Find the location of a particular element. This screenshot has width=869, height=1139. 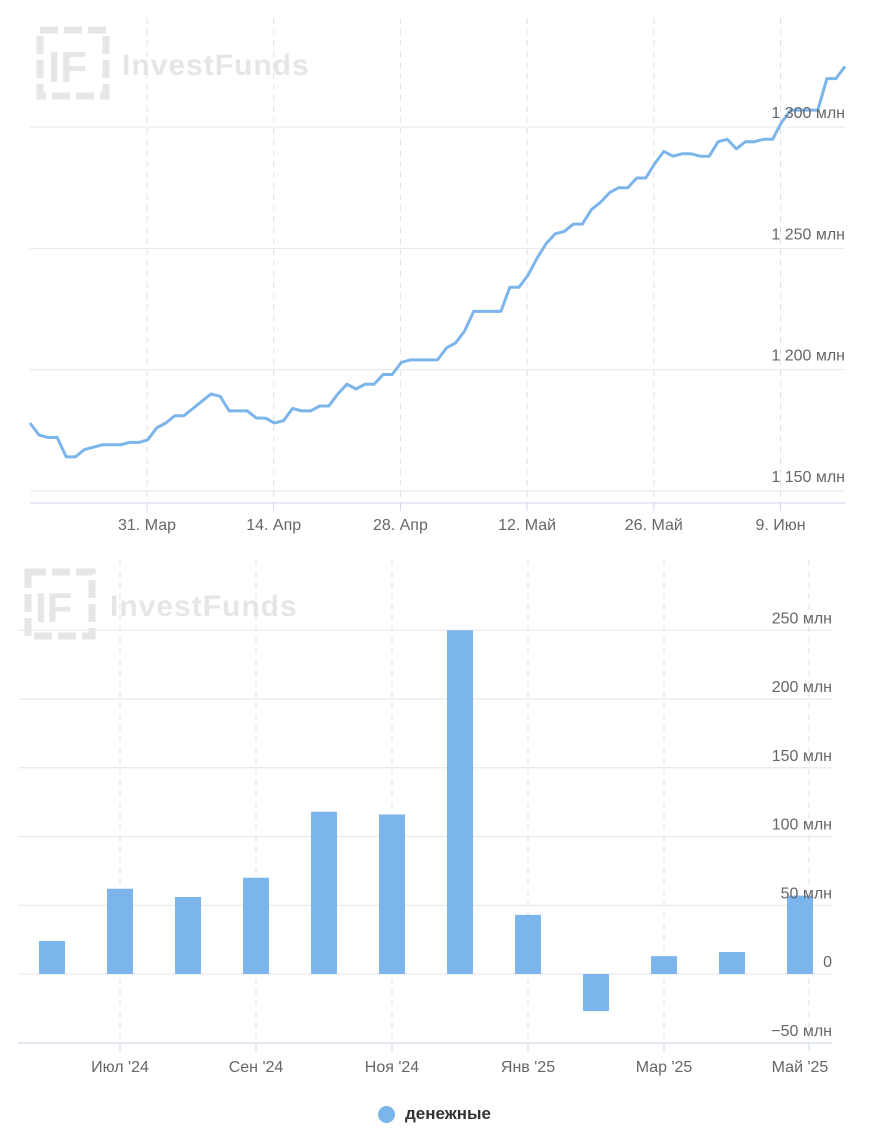

y-tick-label: 1 250 млн is located at coordinates (808, 234).